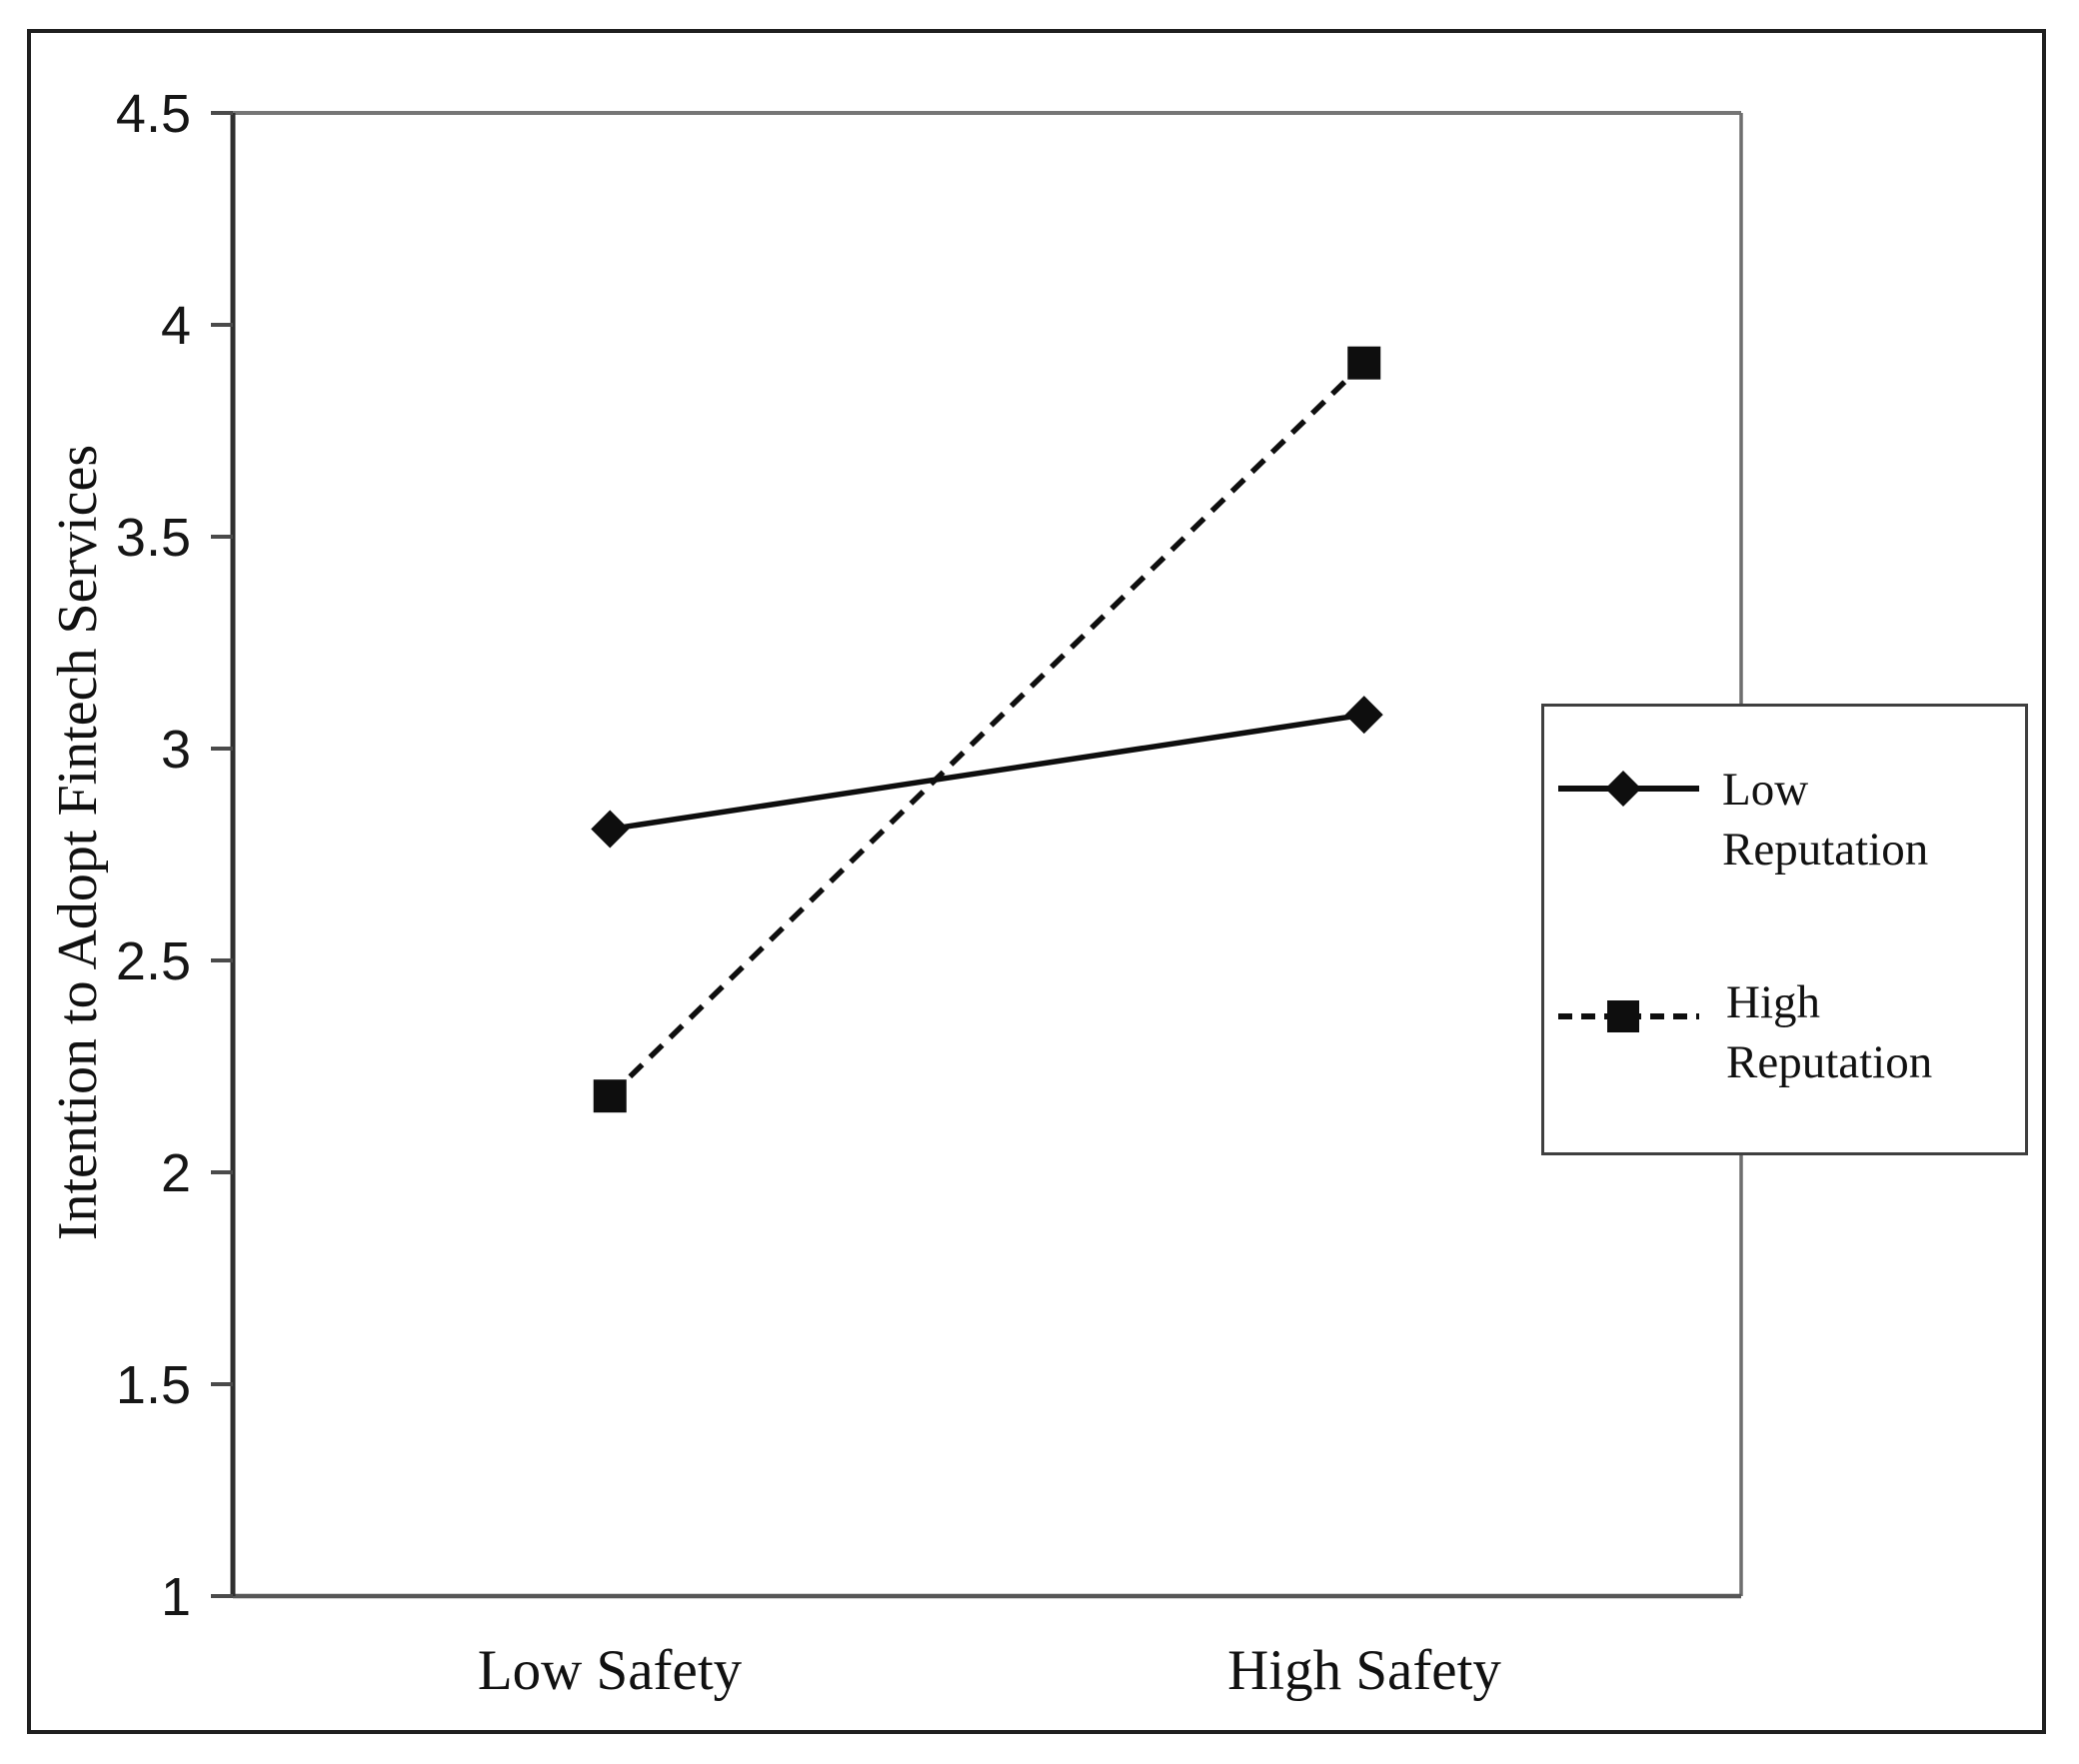  I want to click on legend-label-low-reputation: Low Reputation, so click(1825, 820).